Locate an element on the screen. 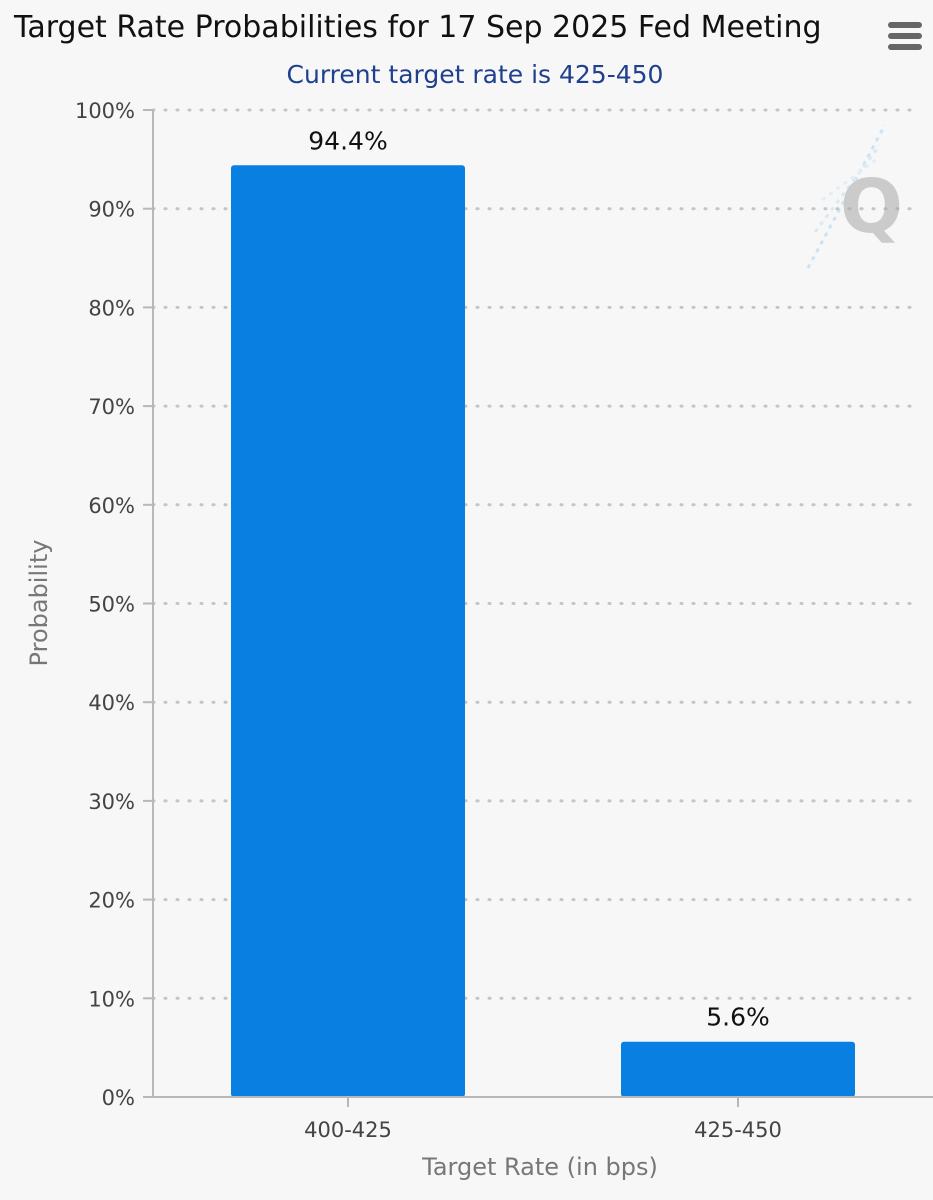 The height and width of the screenshot is (1200, 933). data-label: 5.6% is located at coordinates (738, 1017).